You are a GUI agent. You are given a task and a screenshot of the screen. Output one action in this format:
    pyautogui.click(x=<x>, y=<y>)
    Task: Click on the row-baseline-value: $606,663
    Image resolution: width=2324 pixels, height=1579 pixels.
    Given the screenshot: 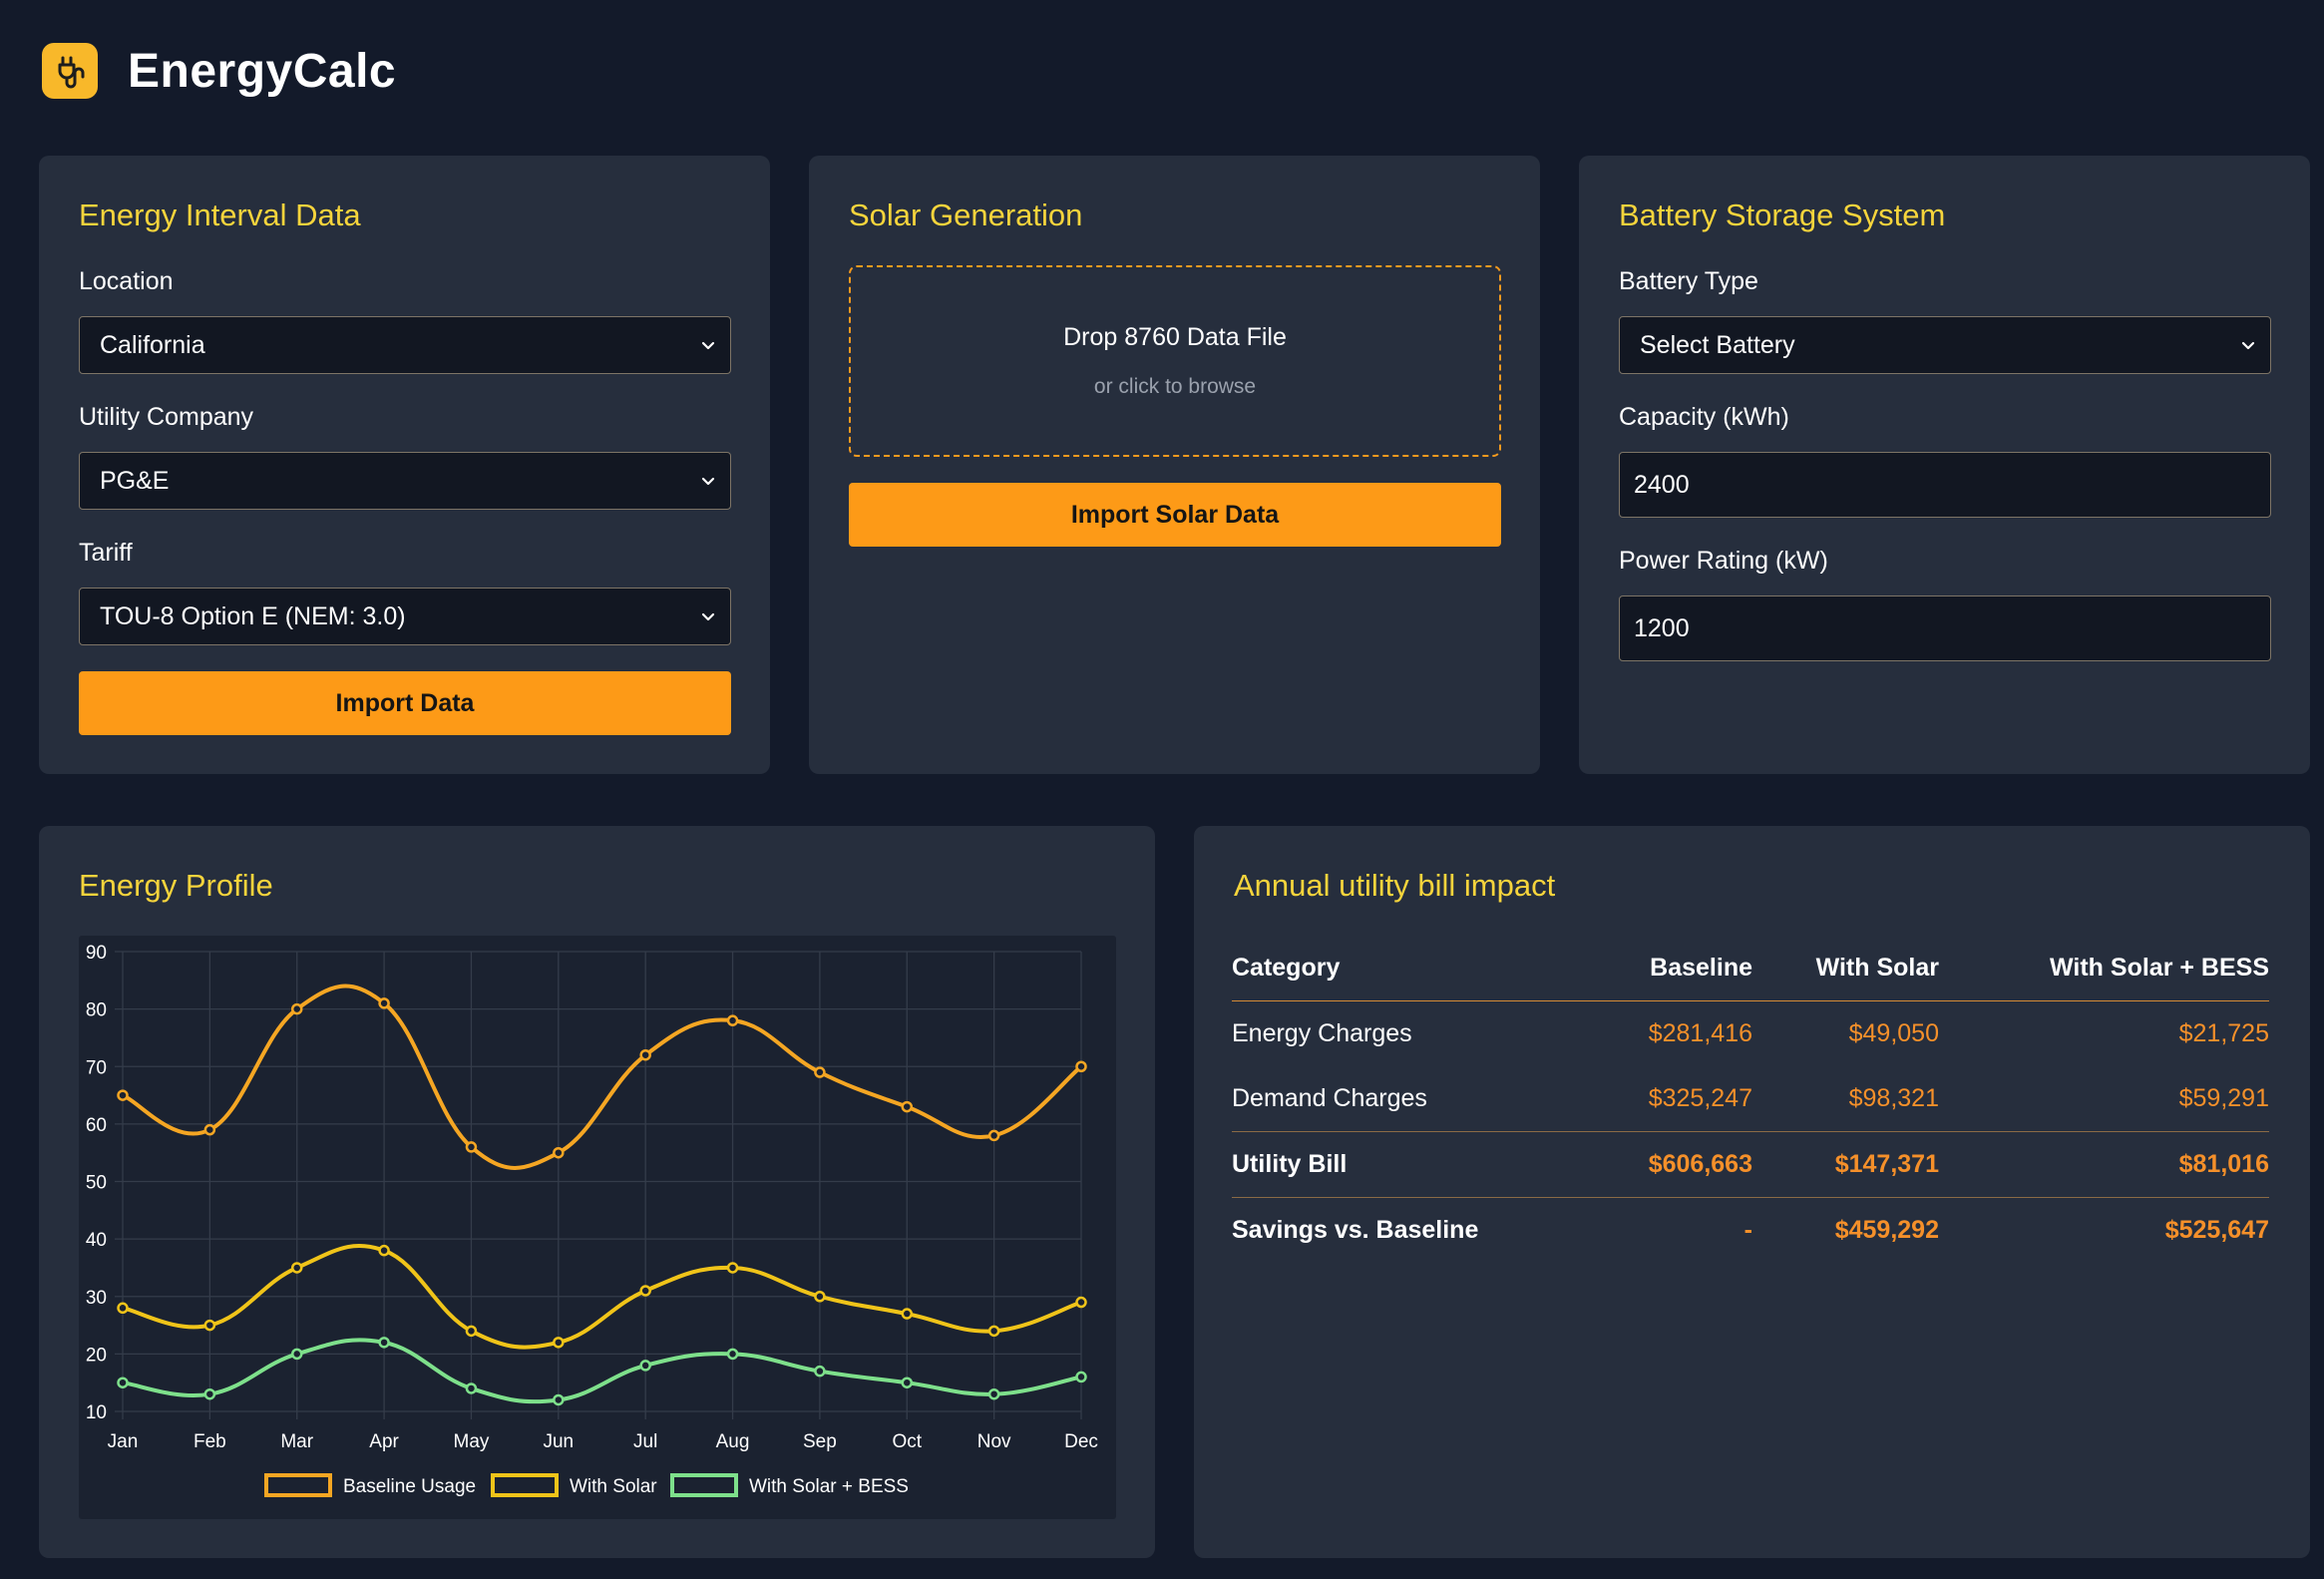 What is the action you would take?
    pyautogui.click(x=1700, y=1164)
    